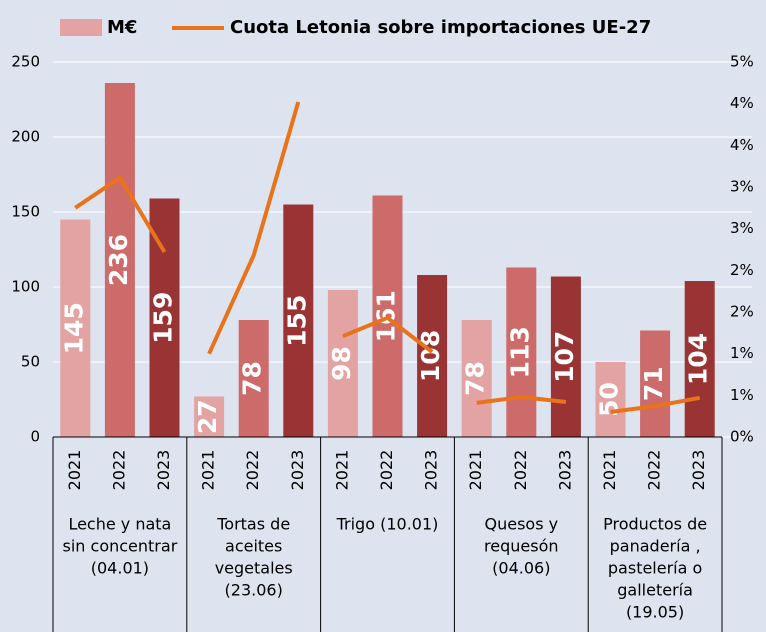  I want to click on group-label: Trigo (10.01), so click(387, 524).